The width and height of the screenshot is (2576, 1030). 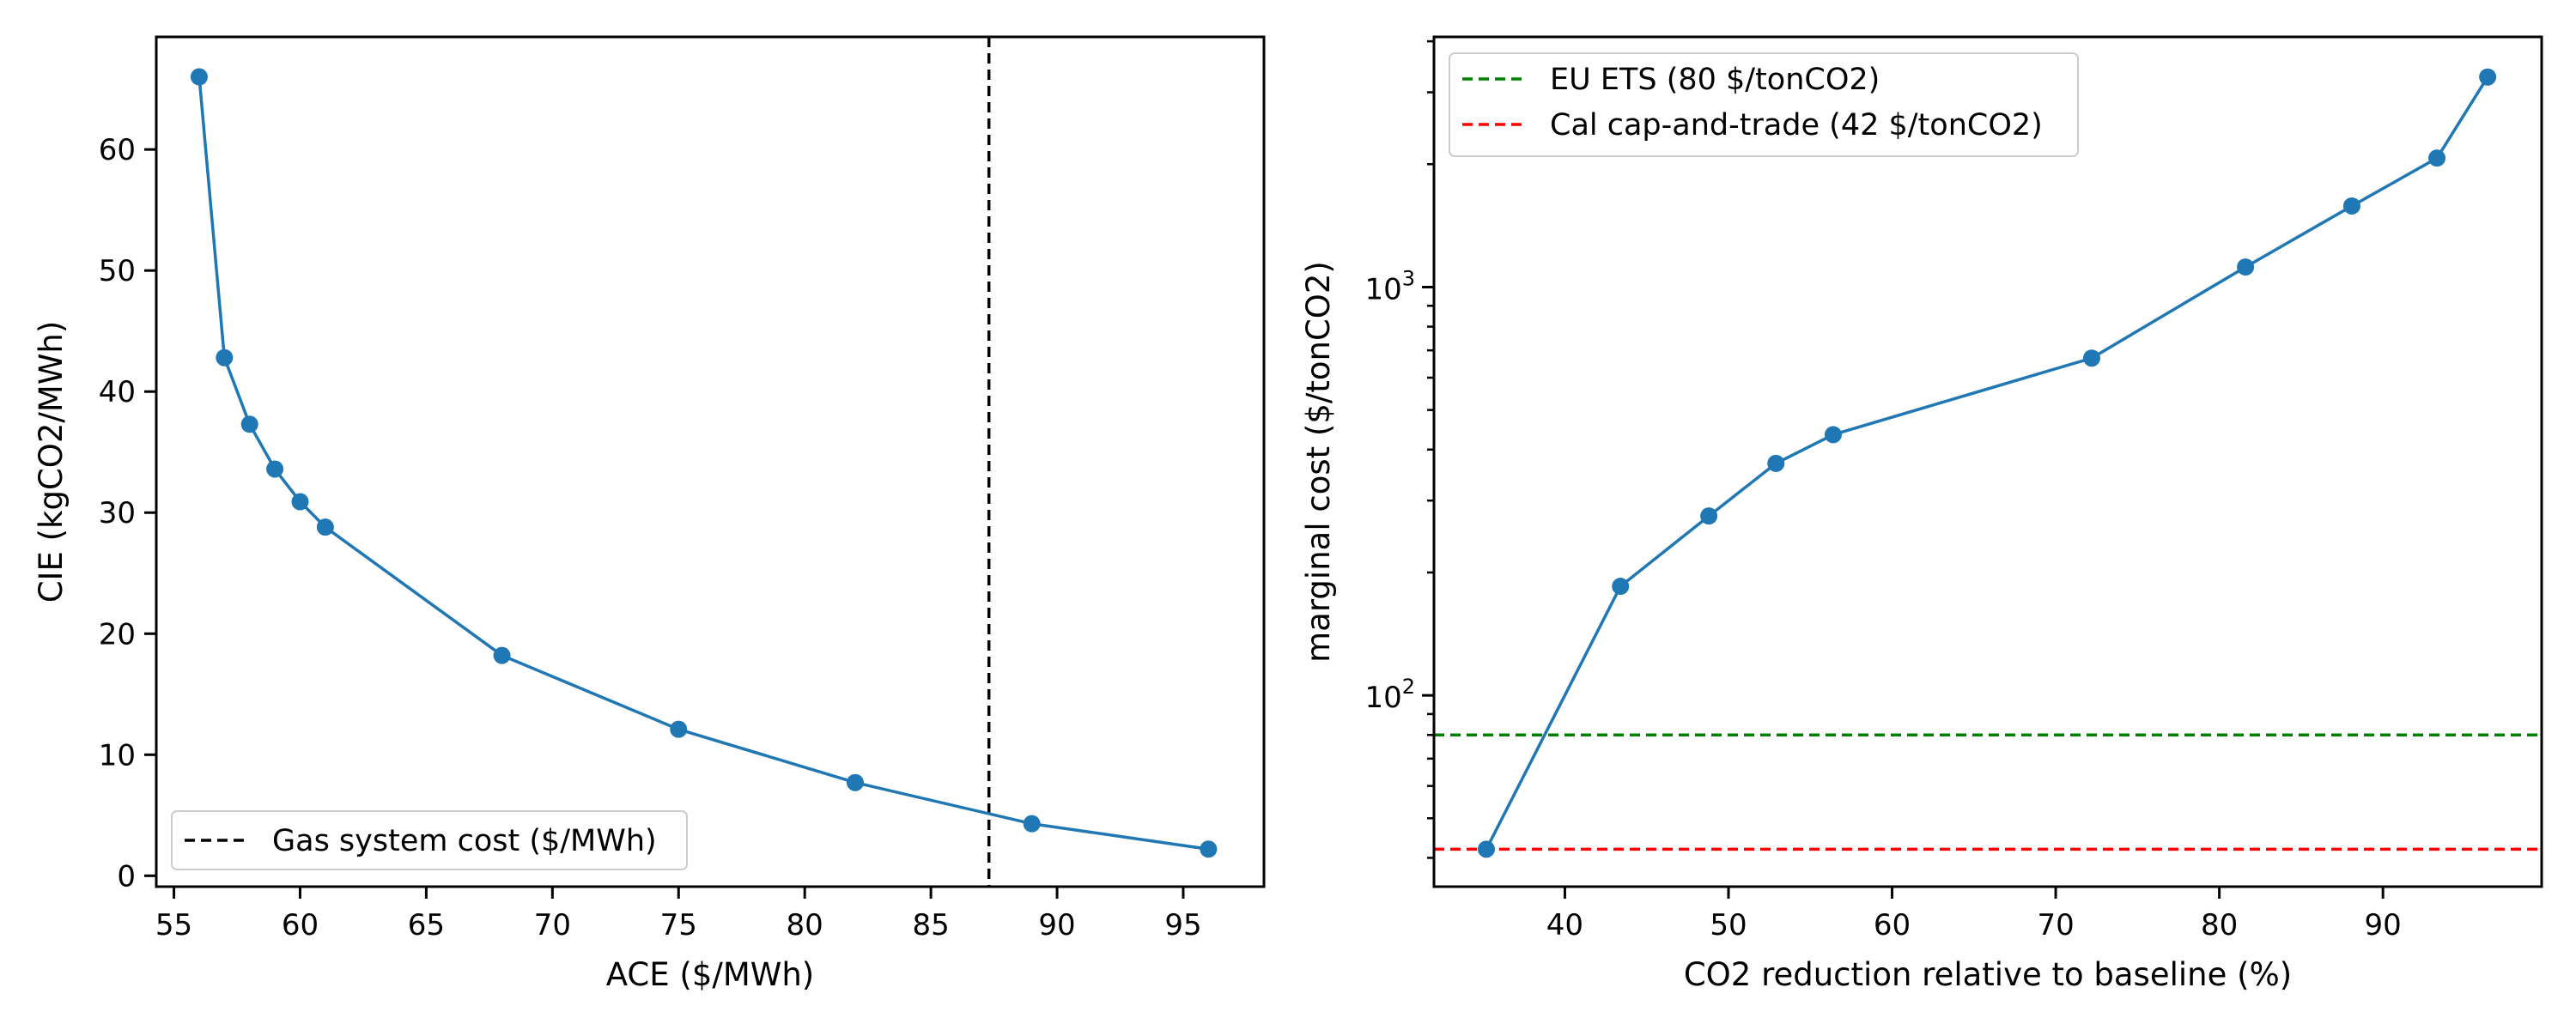 What do you see at coordinates (1319, 462) in the screenshot?
I see `right-y-axis-label: marginal cost ($/tonCO2)` at bounding box center [1319, 462].